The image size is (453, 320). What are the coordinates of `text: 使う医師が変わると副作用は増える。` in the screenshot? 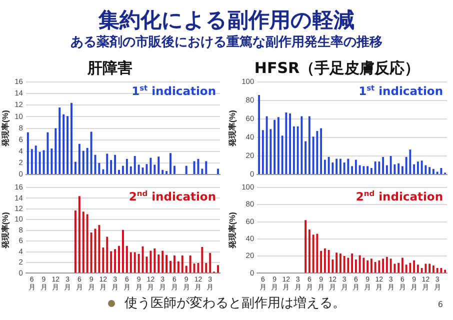 It's located at (235, 303).